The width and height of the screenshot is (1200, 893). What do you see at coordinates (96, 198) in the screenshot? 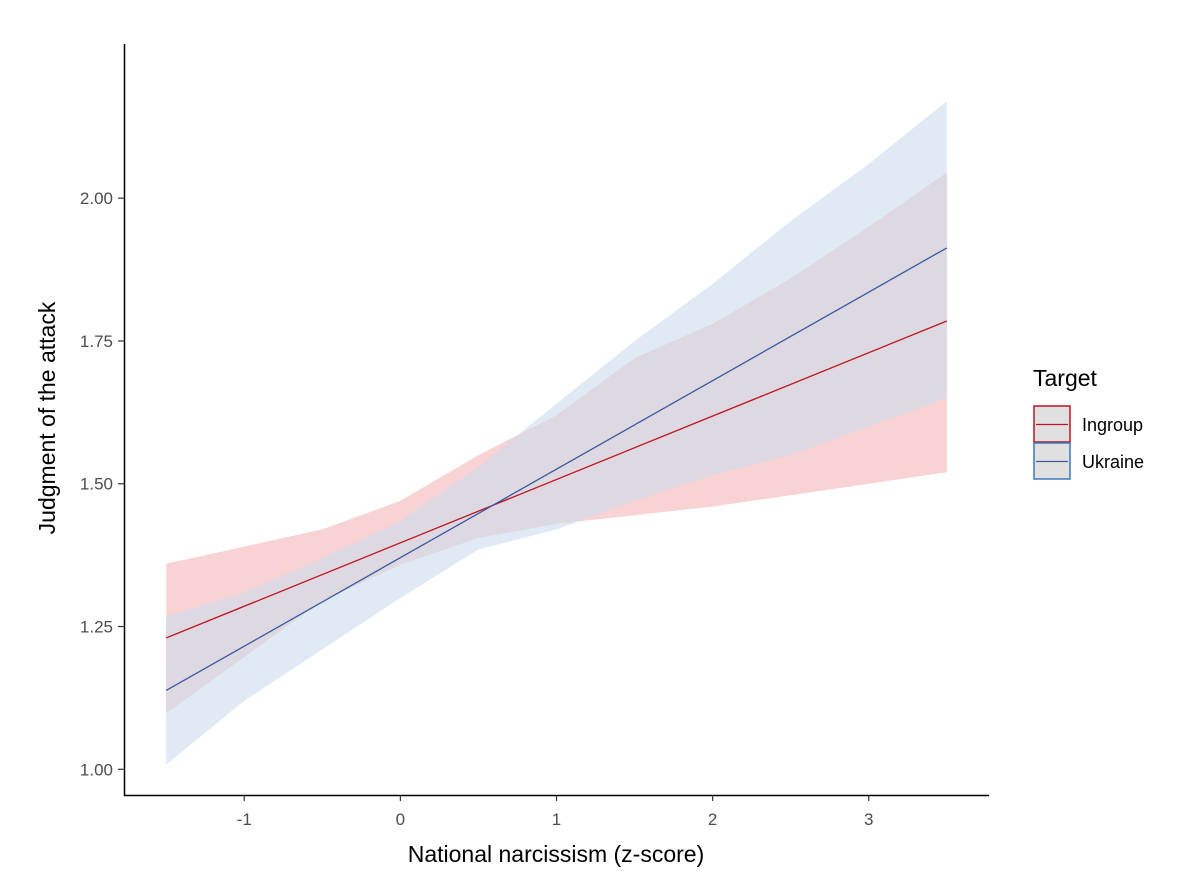
I see `y-tick-label: 2.00` at bounding box center [96, 198].